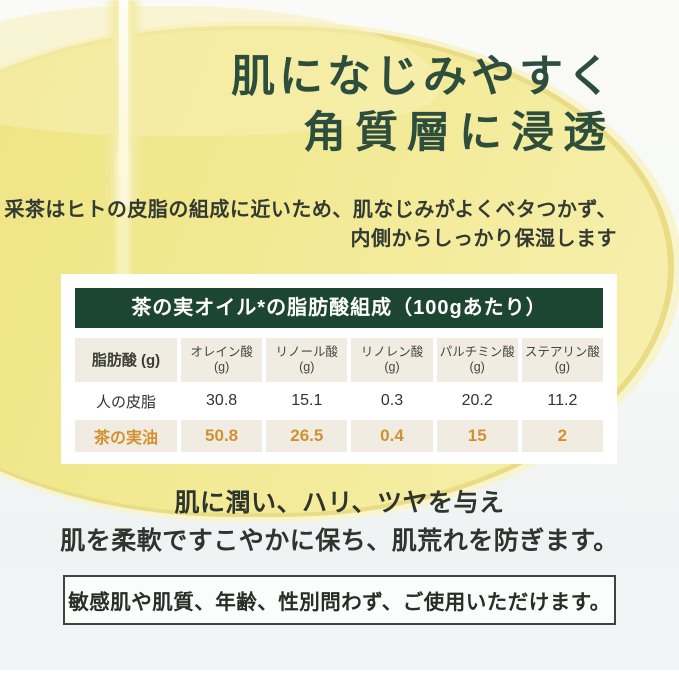 The width and height of the screenshot is (679, 679). I want to click on table-cell-human-palmitic: 20.2, so click(477, 401).